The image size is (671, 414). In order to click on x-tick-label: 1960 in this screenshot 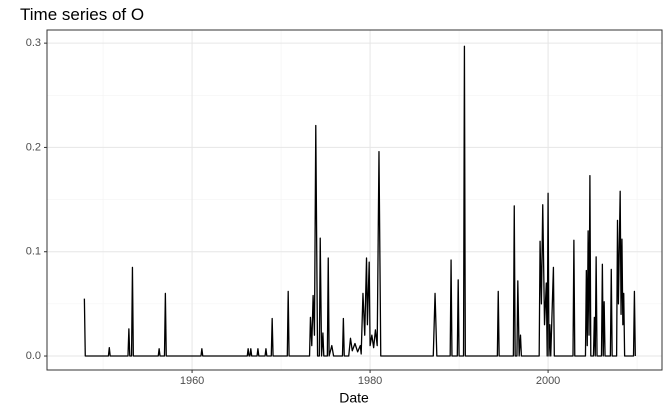, I will do `click(192, 381)`.